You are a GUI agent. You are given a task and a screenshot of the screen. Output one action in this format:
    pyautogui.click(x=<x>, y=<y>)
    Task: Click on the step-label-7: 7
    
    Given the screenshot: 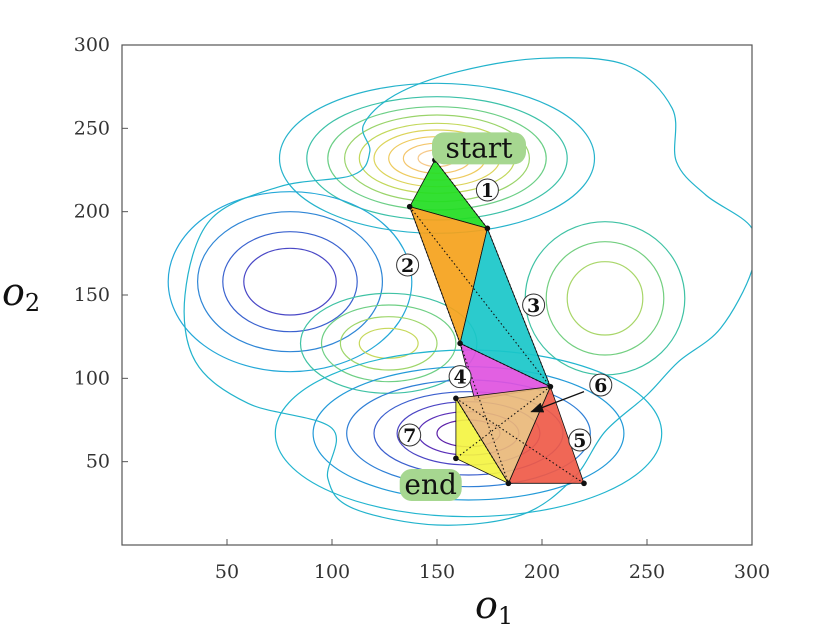 What is the action you would take?
    pyautogui.click(x=409, y=436)
    